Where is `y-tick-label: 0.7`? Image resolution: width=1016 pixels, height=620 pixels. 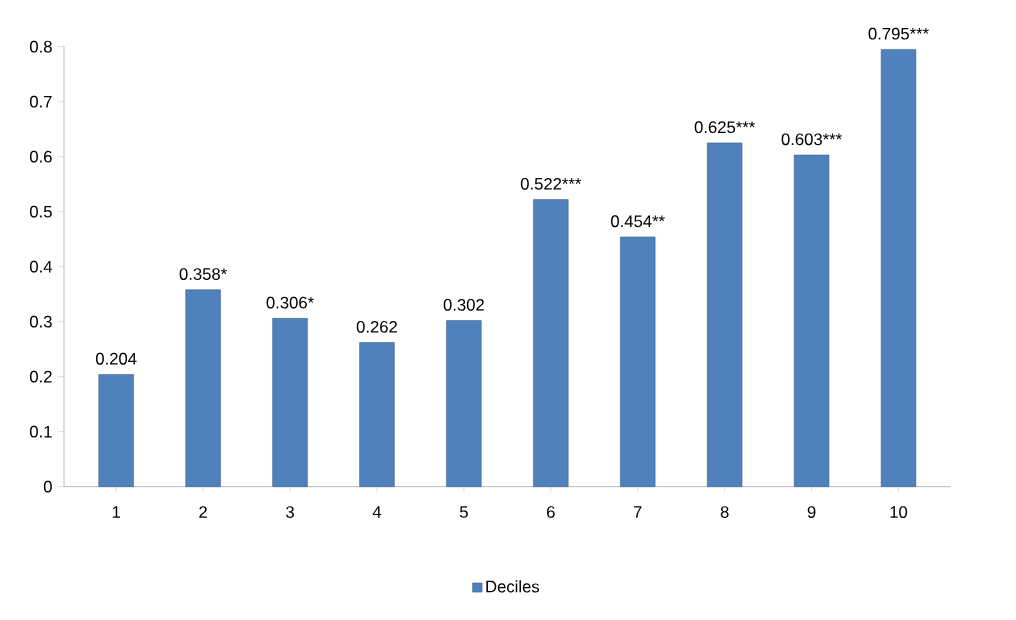 y-tick-label: 0.7 is located at coordinates (40, 101).